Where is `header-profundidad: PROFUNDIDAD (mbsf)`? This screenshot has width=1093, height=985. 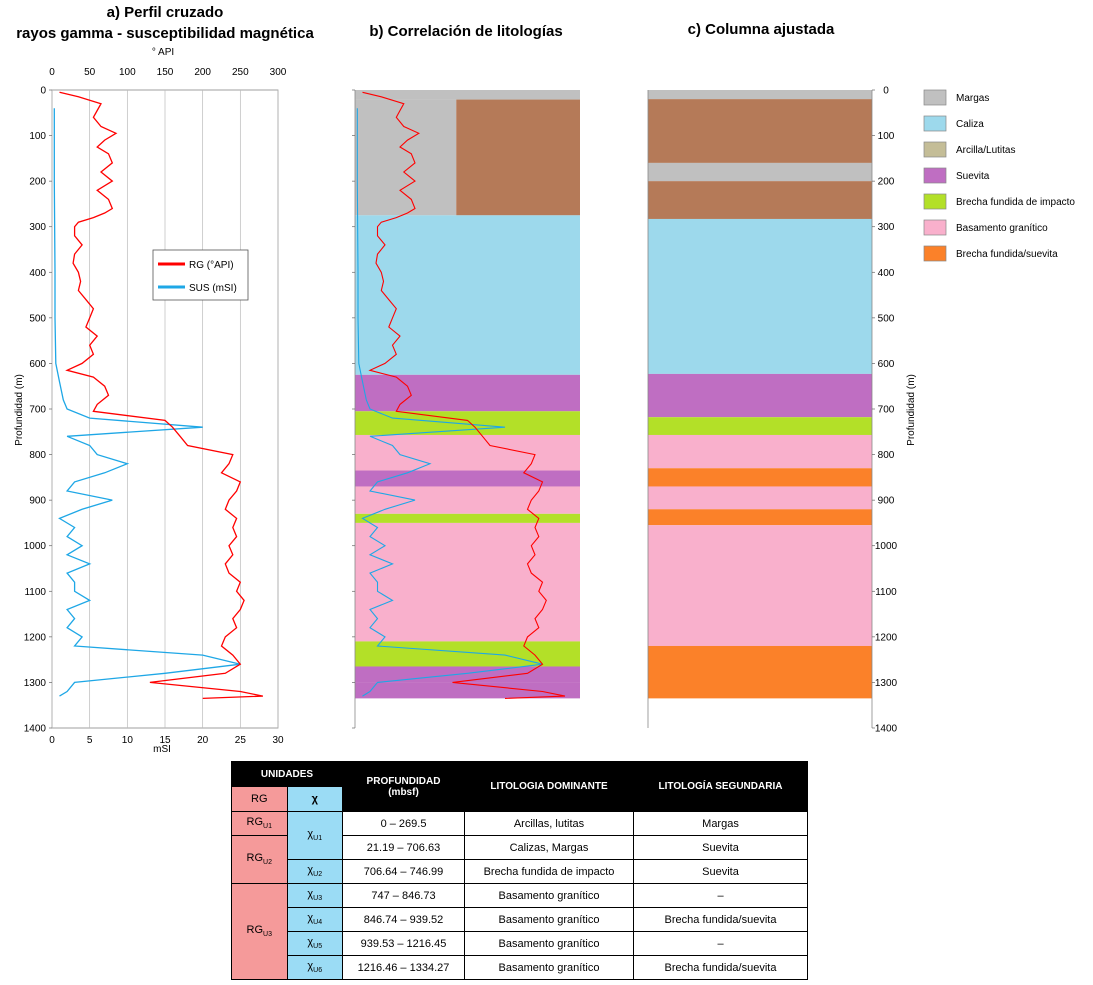 header-profundidad: PROFUNDIDAD (mbsf) is located at coordinates (403, 786).